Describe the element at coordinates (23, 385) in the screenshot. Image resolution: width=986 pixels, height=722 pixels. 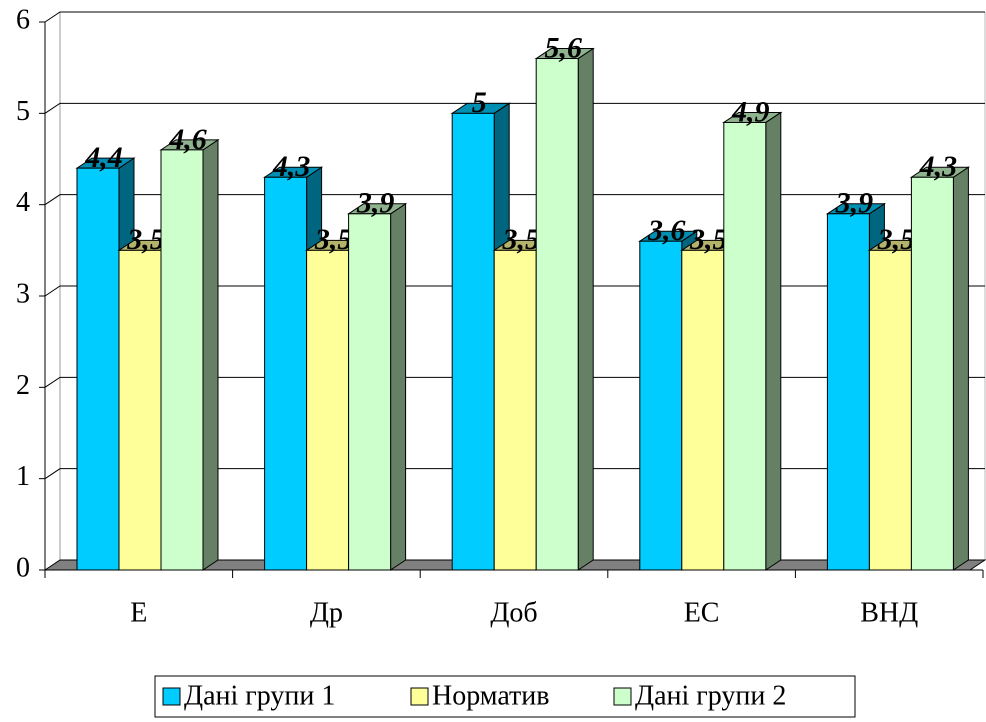
I see `y-tick-label: 2` at that location.